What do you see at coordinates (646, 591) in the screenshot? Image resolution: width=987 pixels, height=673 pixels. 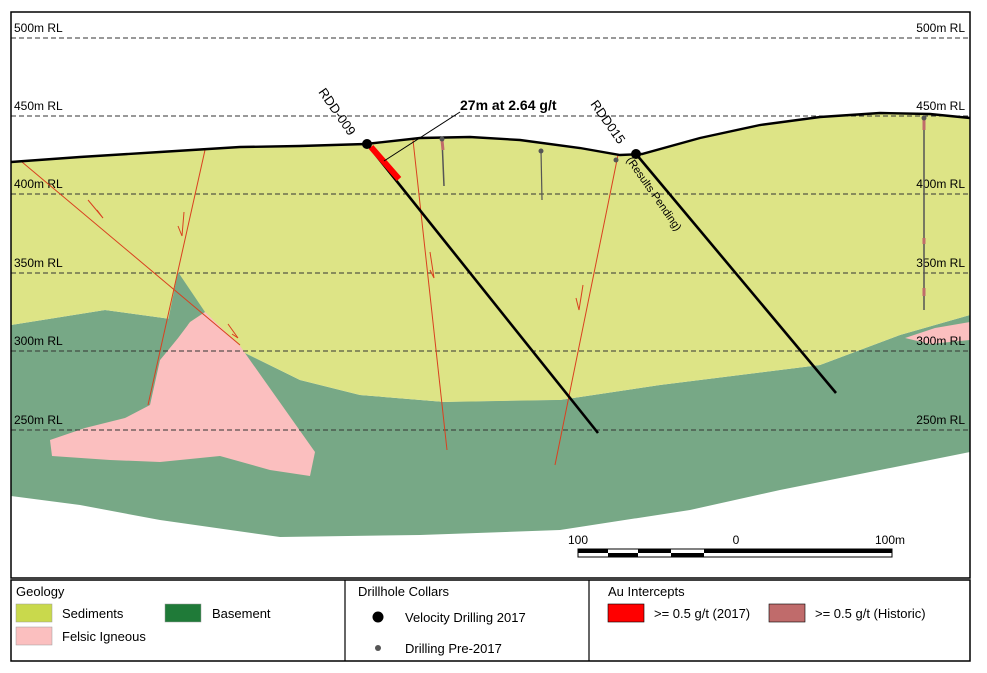 I see `legend-intercepts-title: Au Intercepts` at bounding box center [646, 591].